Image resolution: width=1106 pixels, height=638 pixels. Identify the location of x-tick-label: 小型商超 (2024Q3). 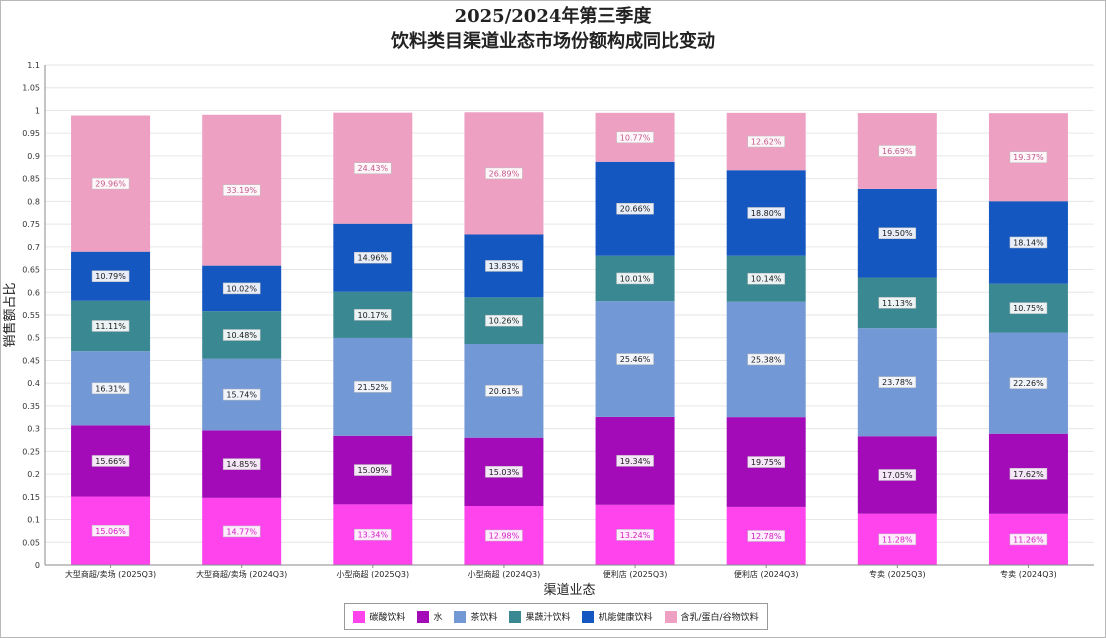
(504, 574).